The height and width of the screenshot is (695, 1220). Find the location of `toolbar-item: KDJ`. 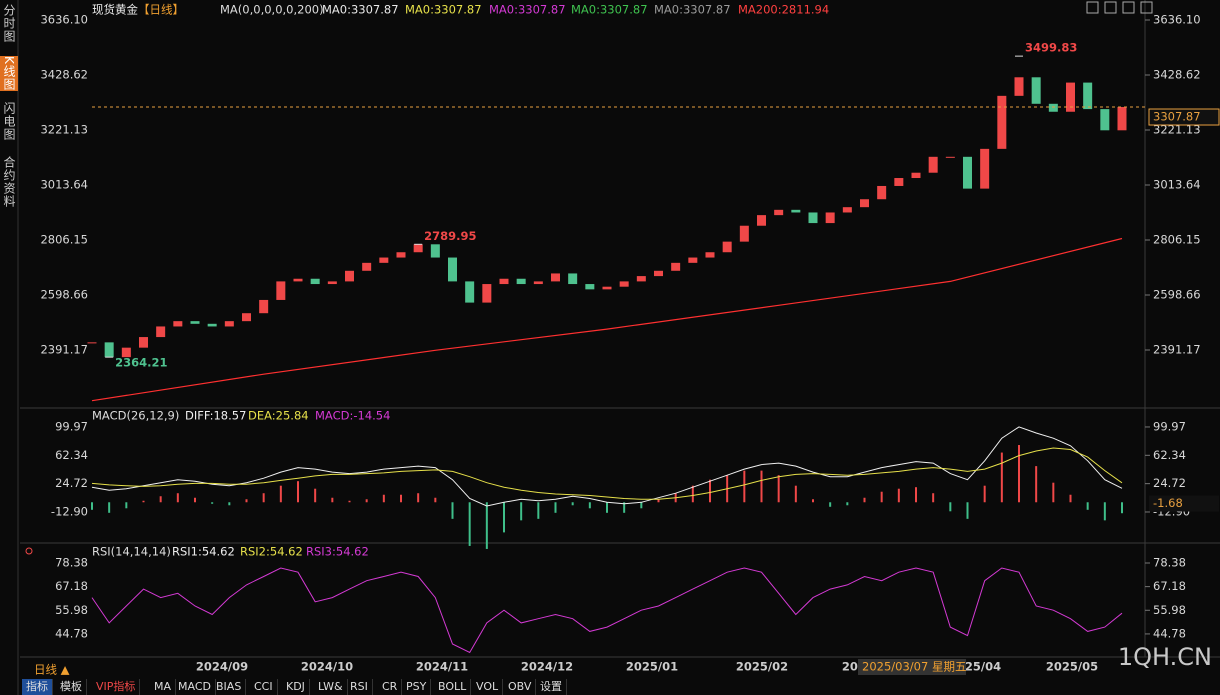

toolbar-item: KDJ is located at coordinates (296, 687).